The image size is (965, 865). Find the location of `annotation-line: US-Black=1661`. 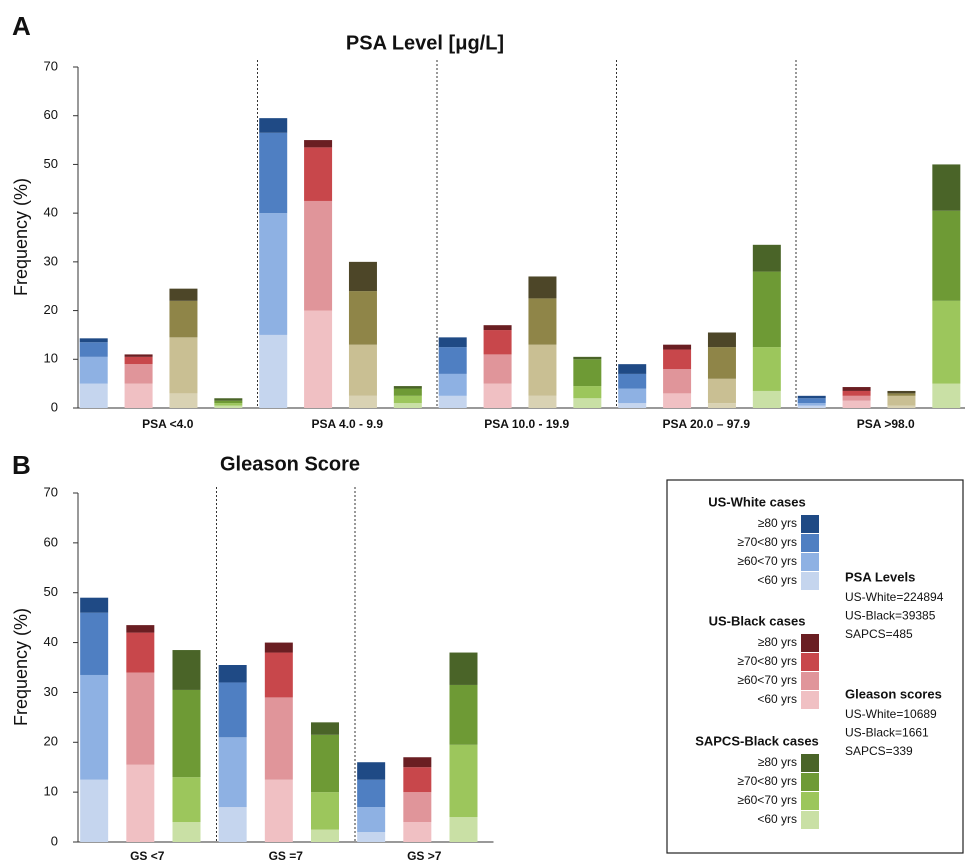

annotation-line: US-Black=1661 is located at coordinates (887, 733).